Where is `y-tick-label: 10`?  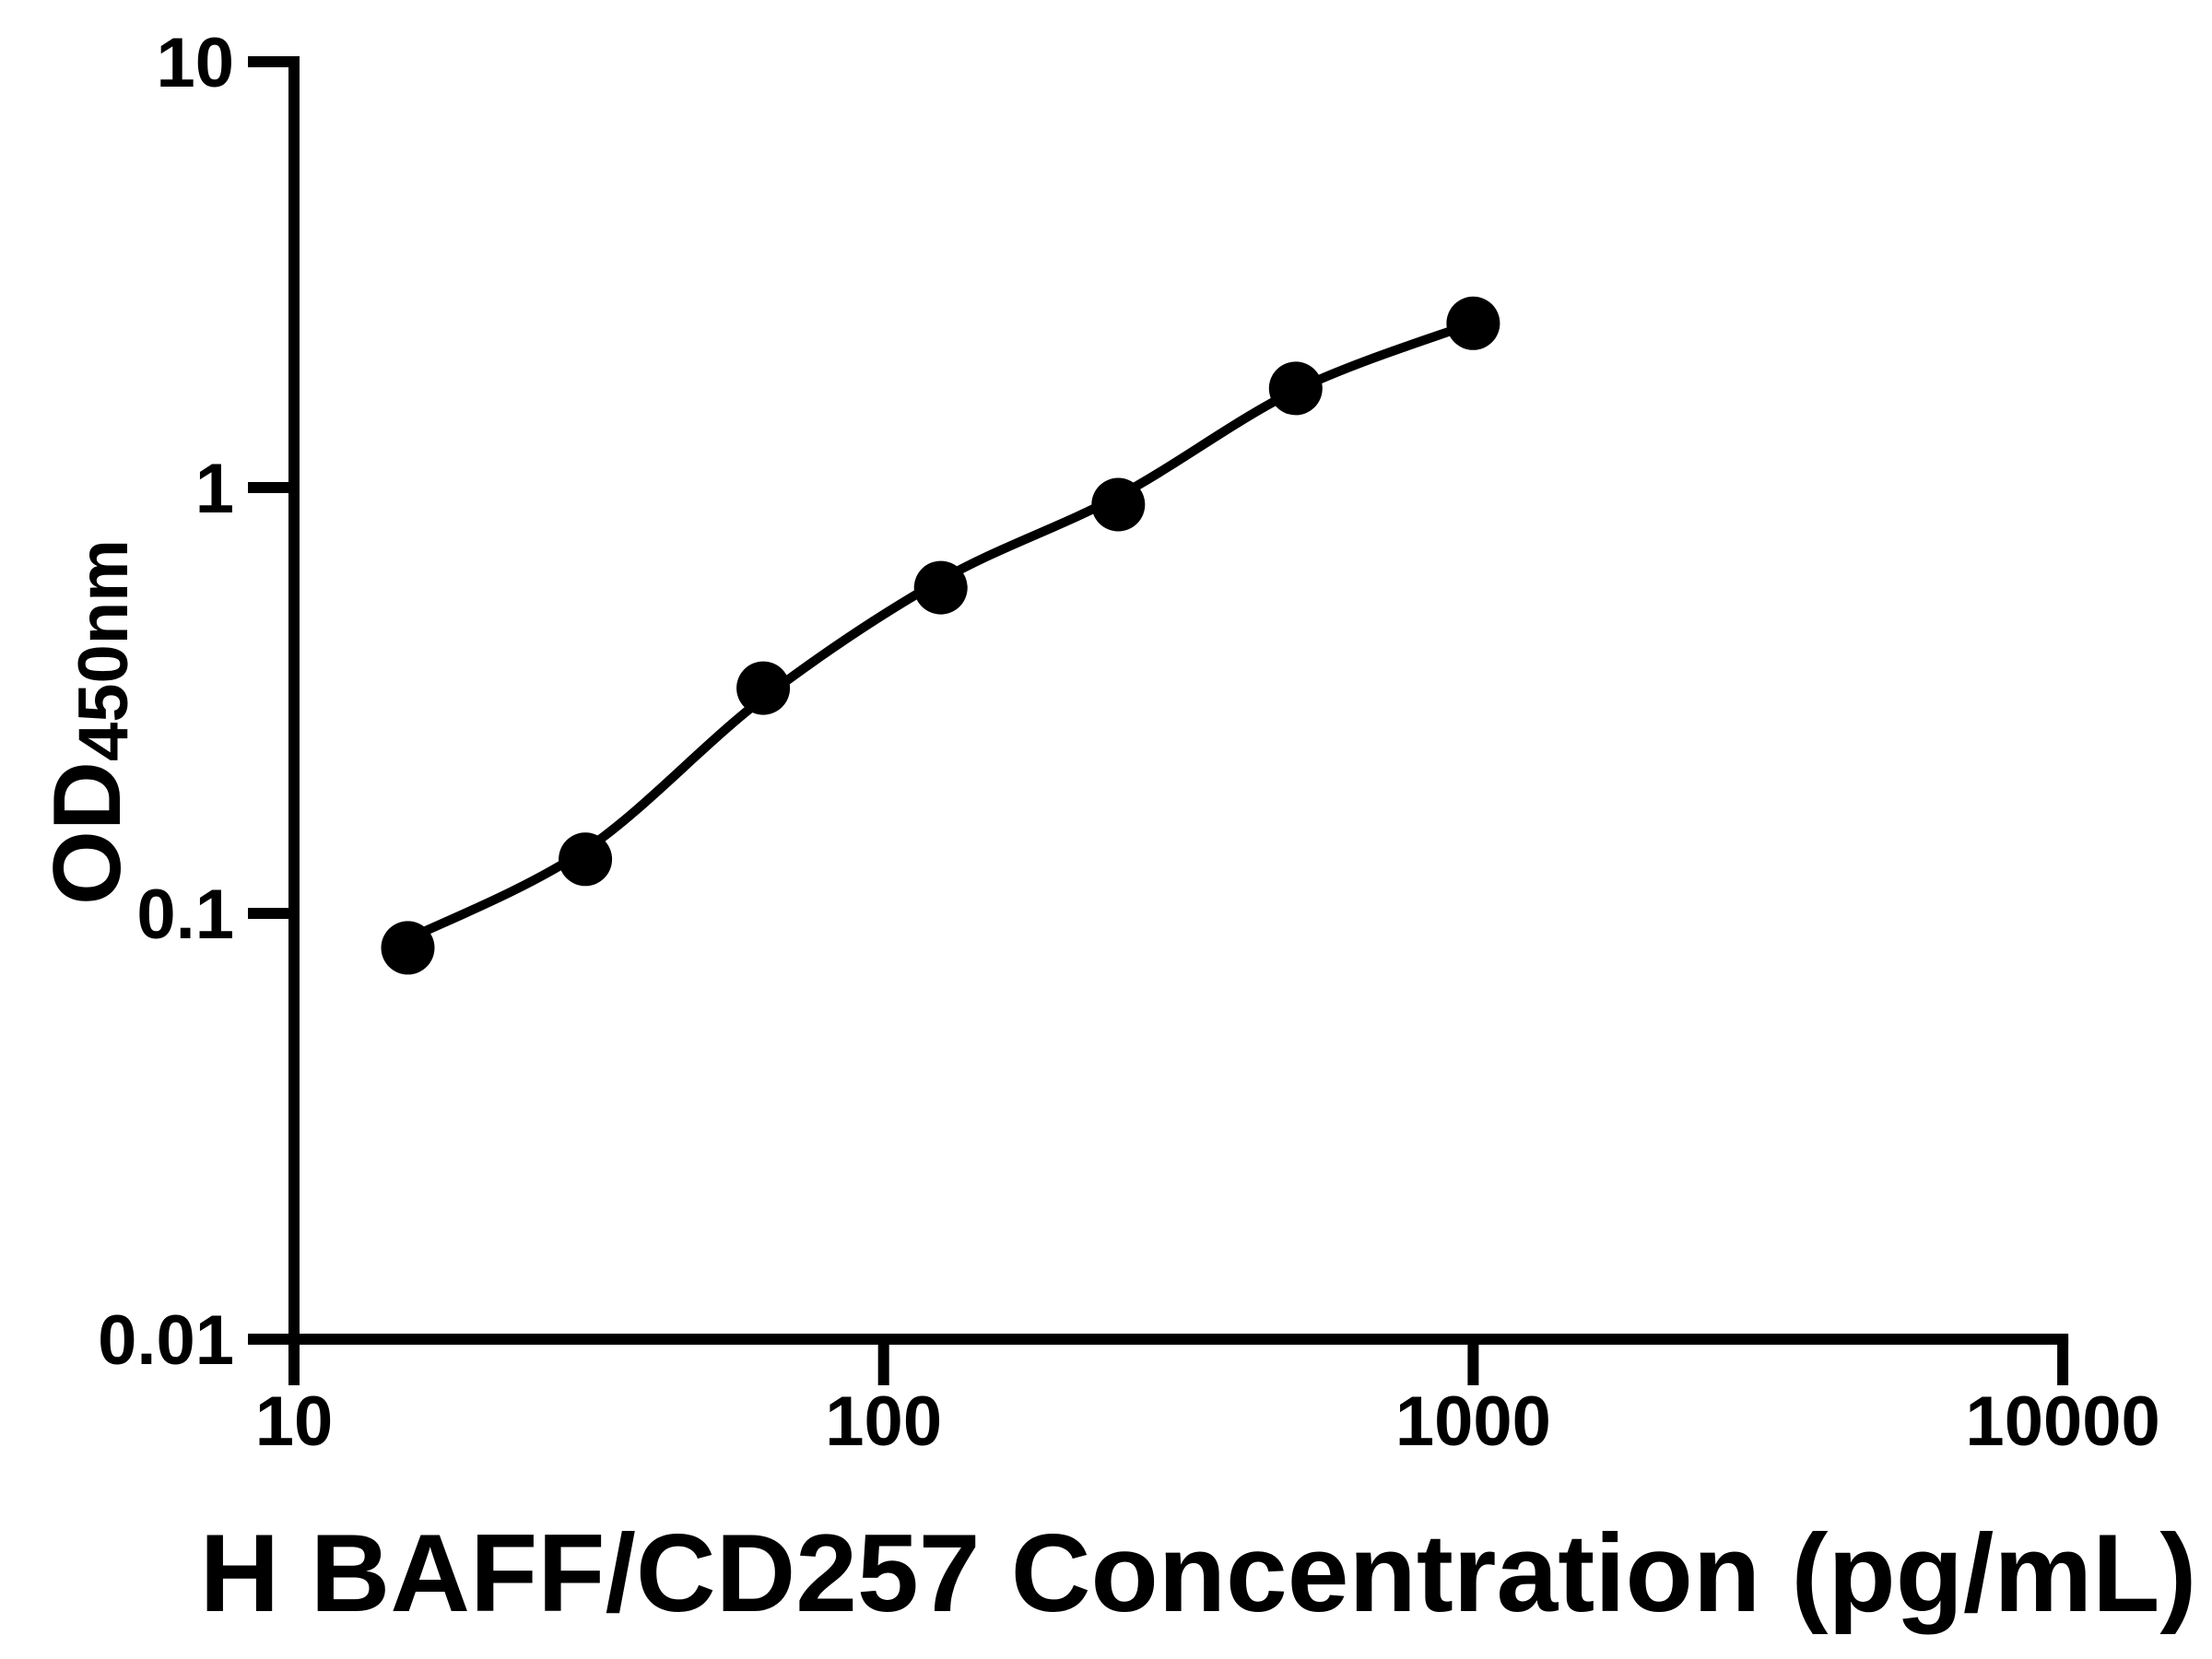
y-tick-label: 10 is located at coordinates (195, 63).